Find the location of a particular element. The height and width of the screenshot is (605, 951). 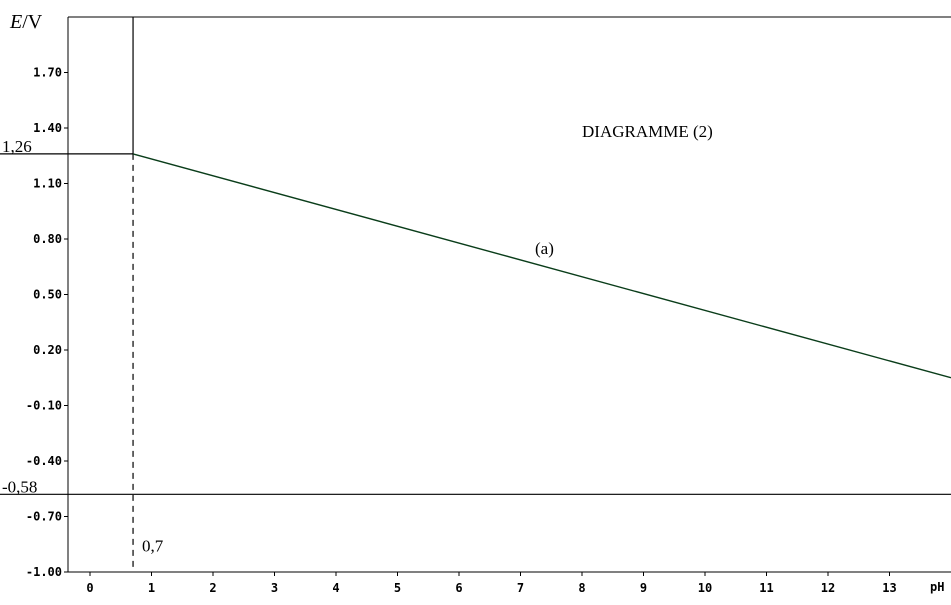

x-tick-label: 13 is located at coordinates (889, 588).